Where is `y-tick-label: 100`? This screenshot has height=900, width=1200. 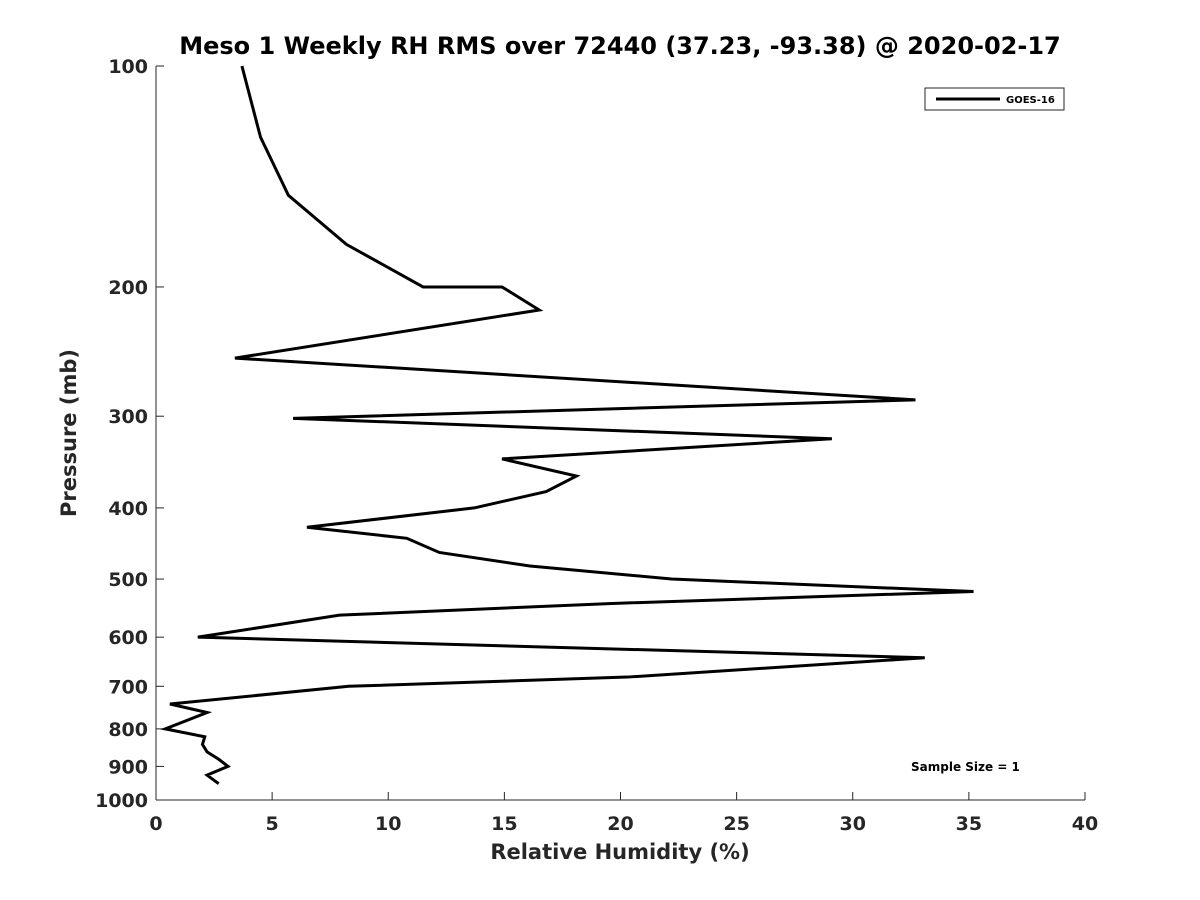
y-tick-label: 100 is located at coordinates (128, 67).